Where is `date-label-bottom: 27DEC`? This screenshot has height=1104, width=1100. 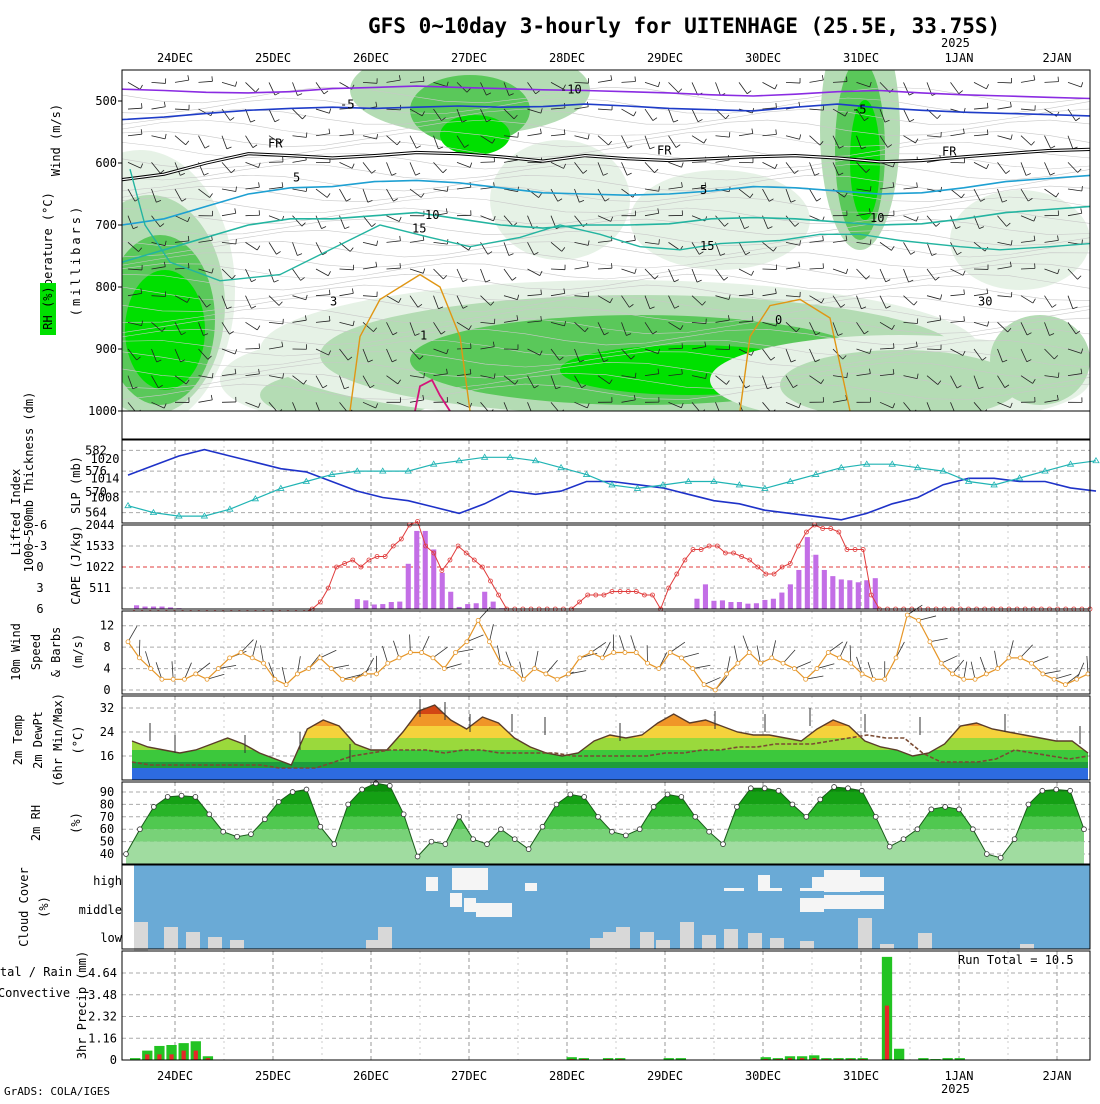 date-label-bottom: 27DEC is located at coordinates (469, 1076).